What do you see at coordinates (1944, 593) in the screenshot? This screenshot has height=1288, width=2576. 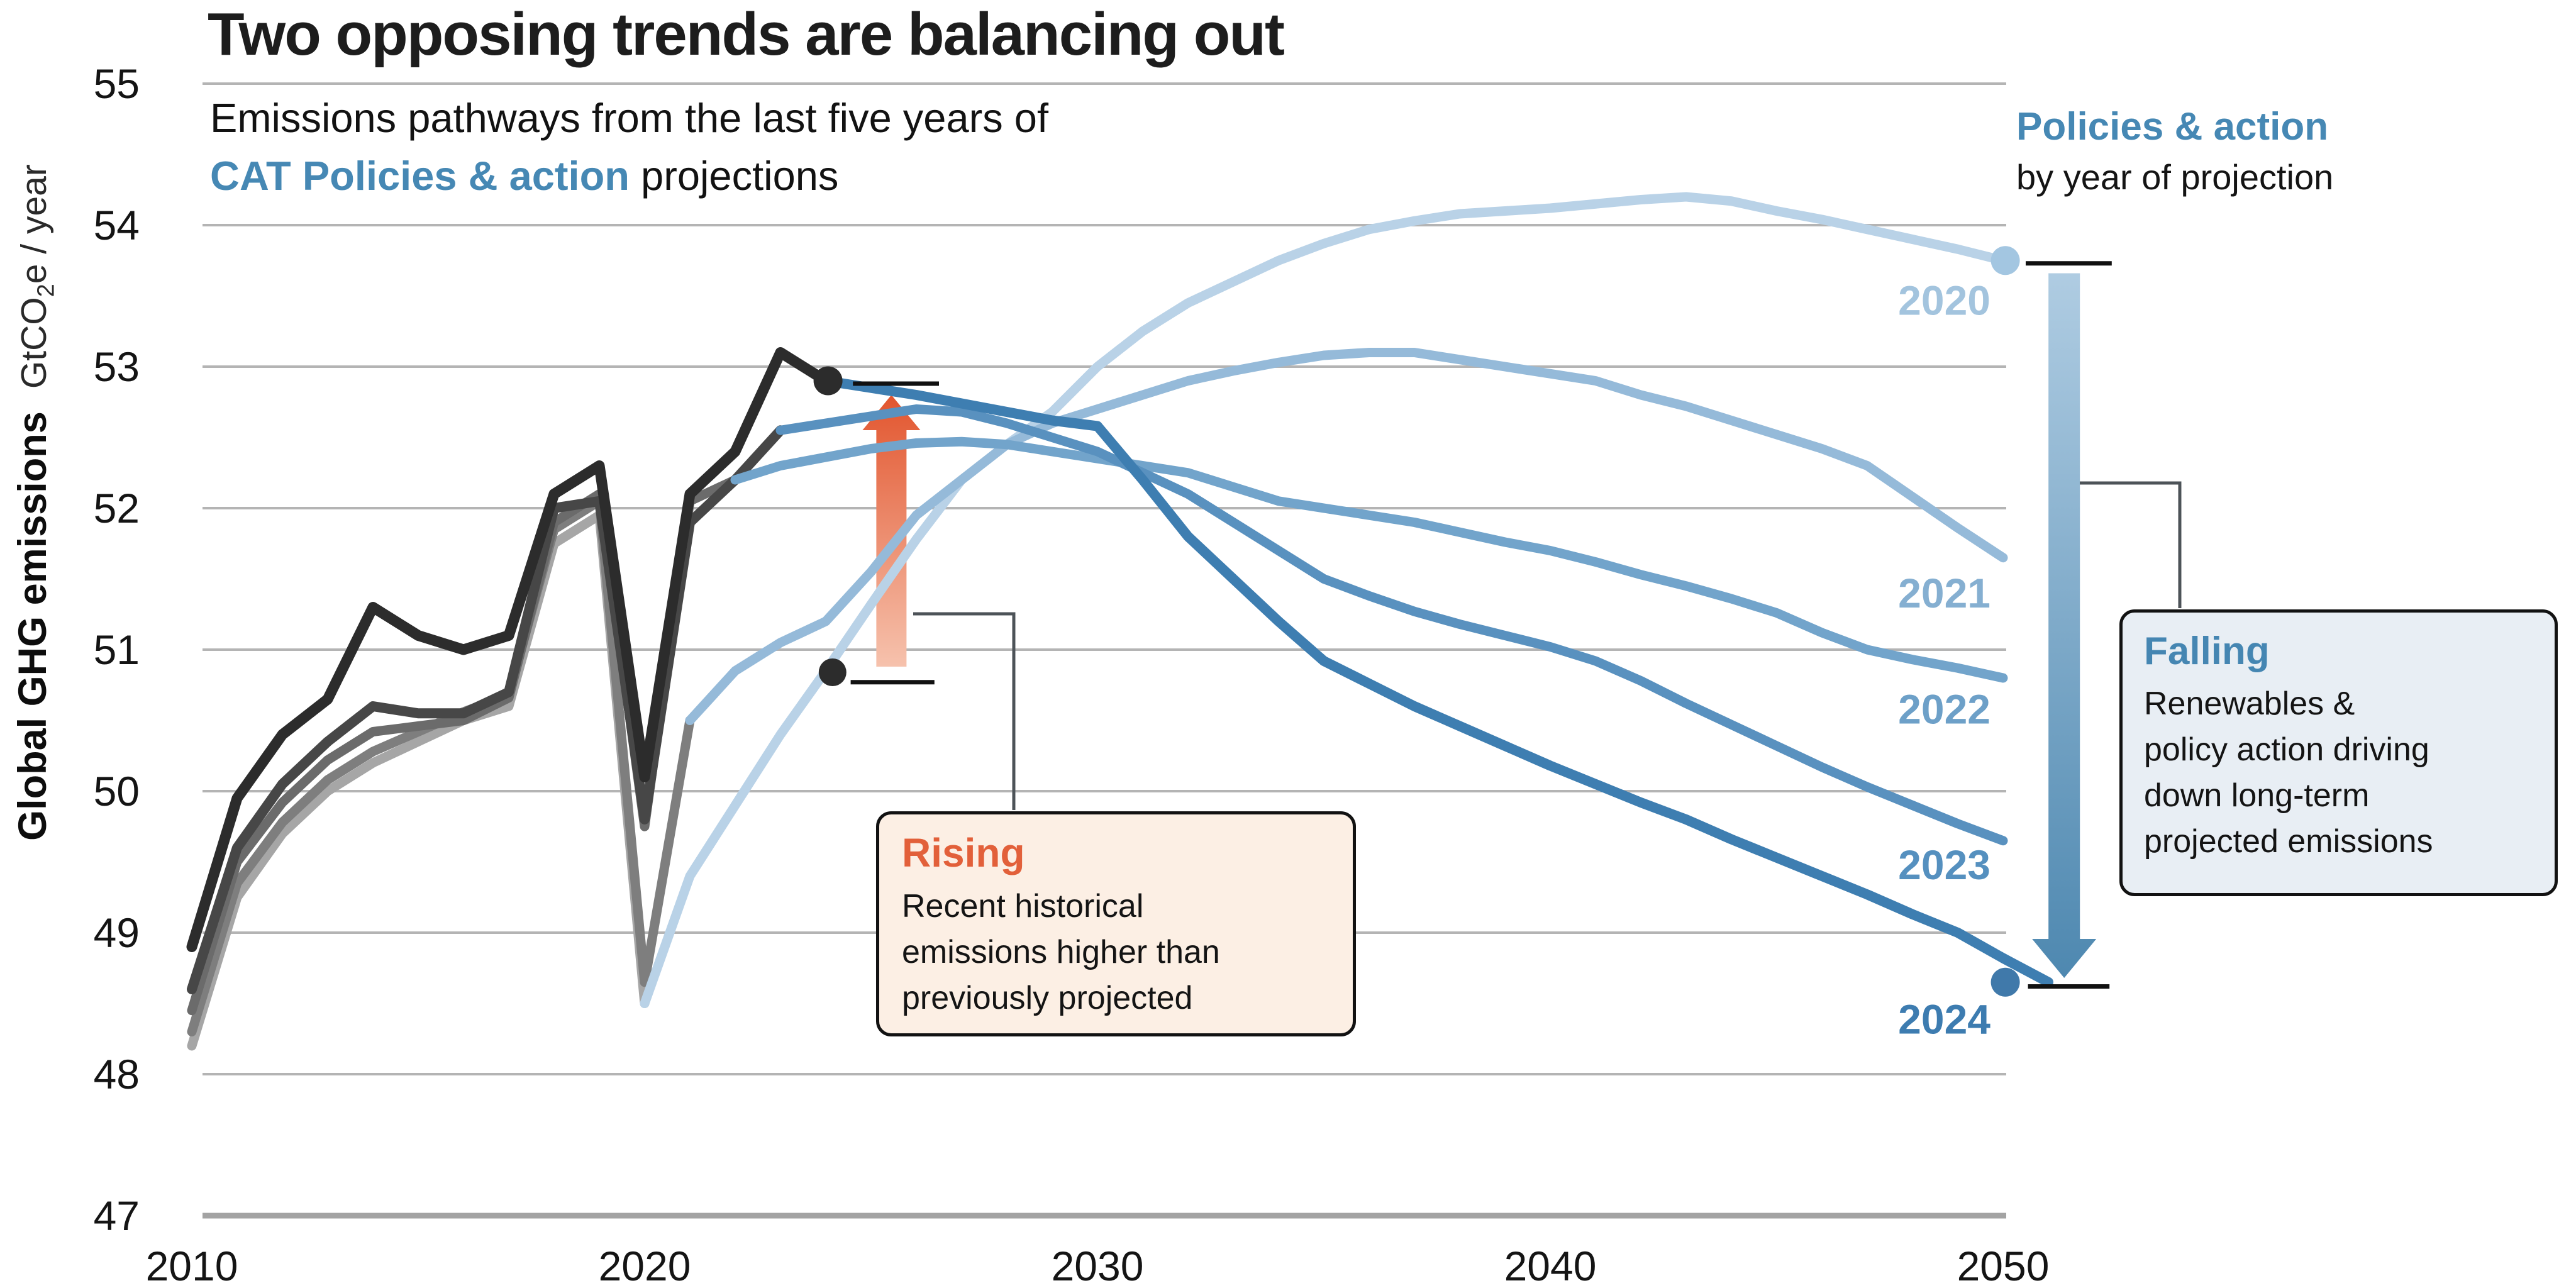 I see `line-label-2021: 2021` at bounding box center [1944, 593].